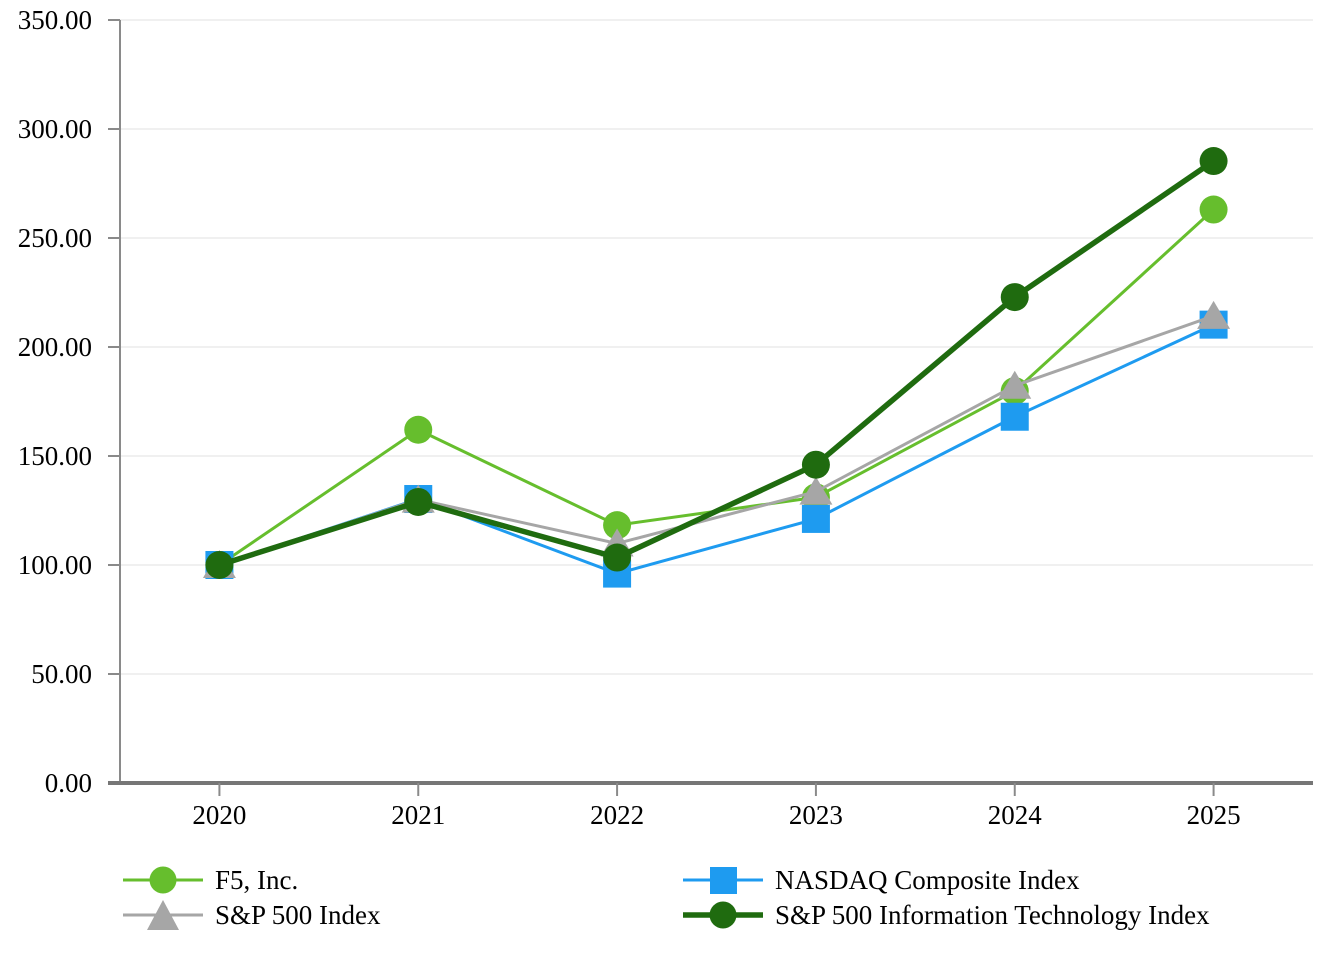  I want to click on data-point-s-p-500-information-technology-index-2025, so click(1213, 161).